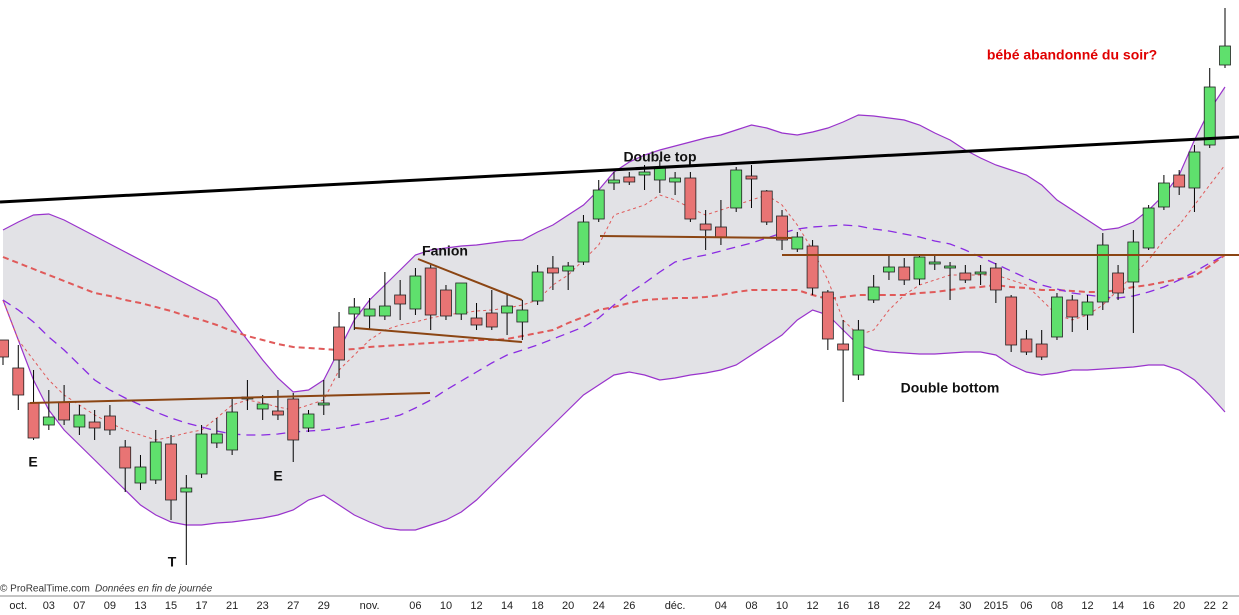 The width and height of the screenshot is (1239, 615). Describe the element at coordinates (154, 589) in the screenshot. I see `footer-note: Données en fin de journée` at that location.